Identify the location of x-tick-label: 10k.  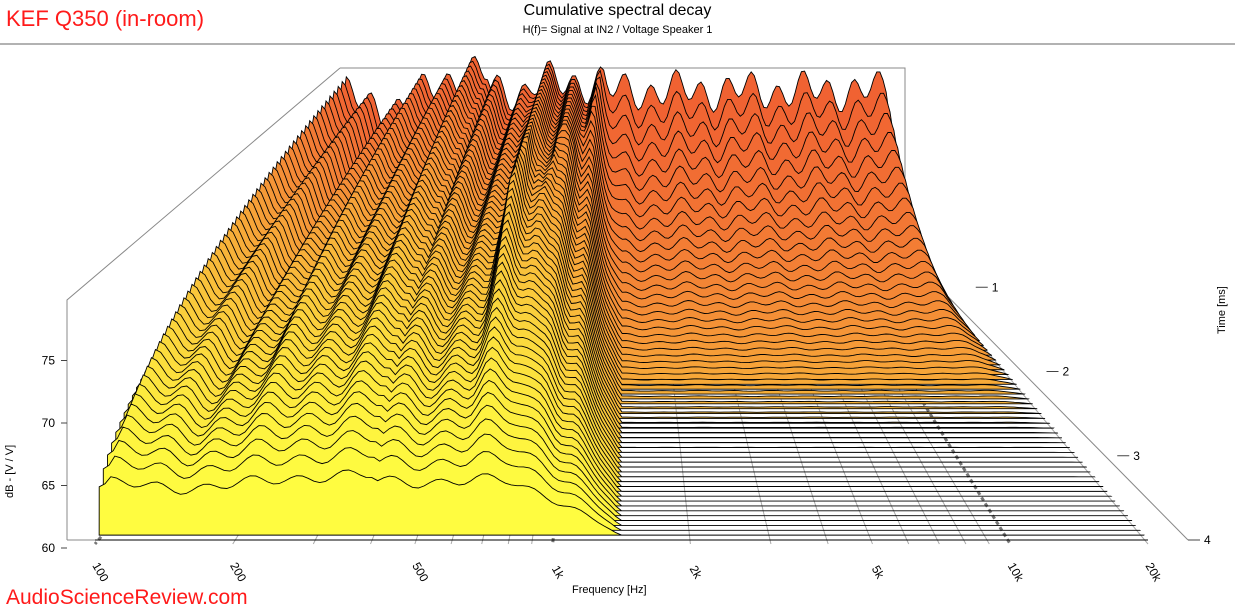
(1016, 572).